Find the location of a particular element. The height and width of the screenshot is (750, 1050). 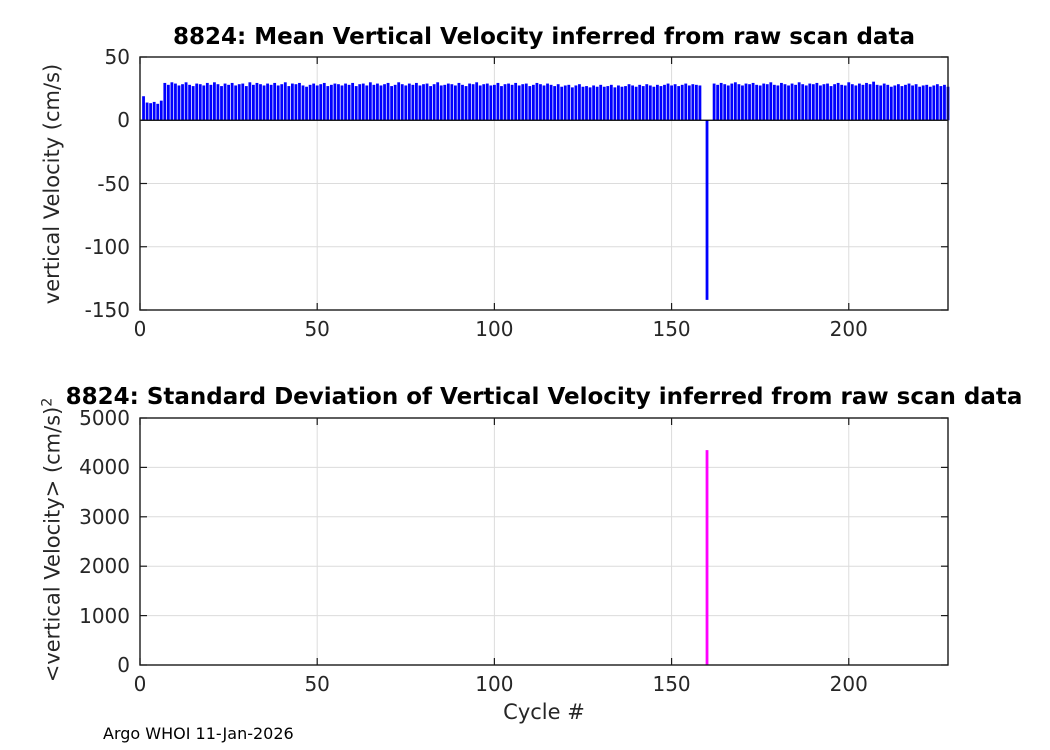

bottom-chart-x-tick-label: 150 is located at coordinates (671, 684).